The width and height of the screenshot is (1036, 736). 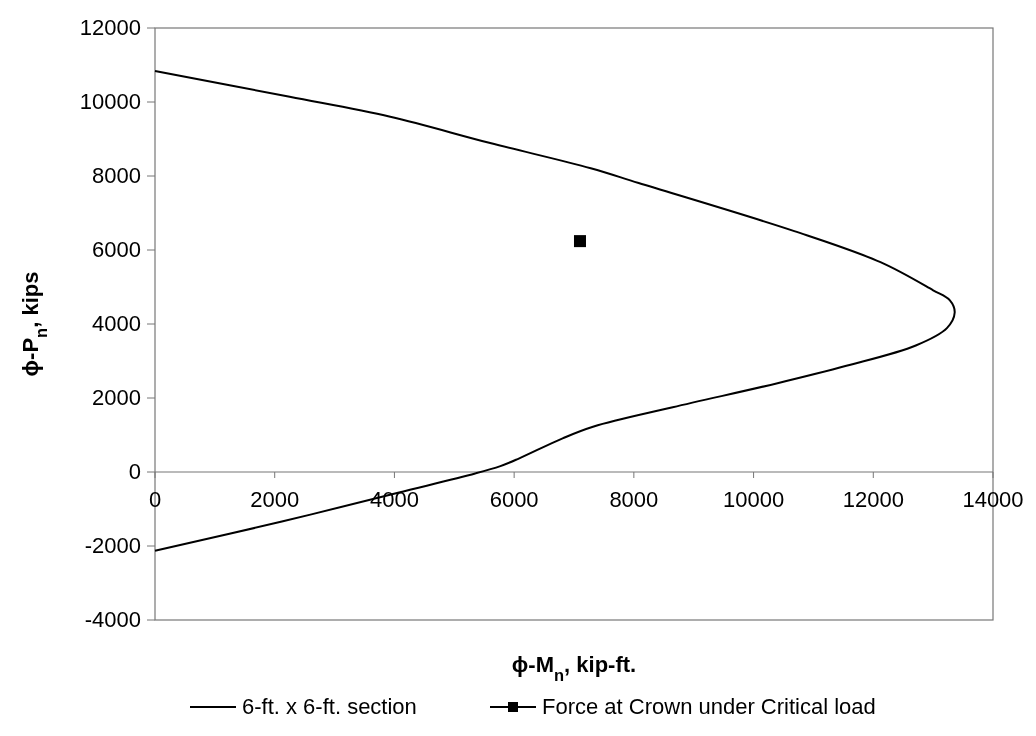 I want to click on x-tick-label: 8000, so click(x=634, y=499).